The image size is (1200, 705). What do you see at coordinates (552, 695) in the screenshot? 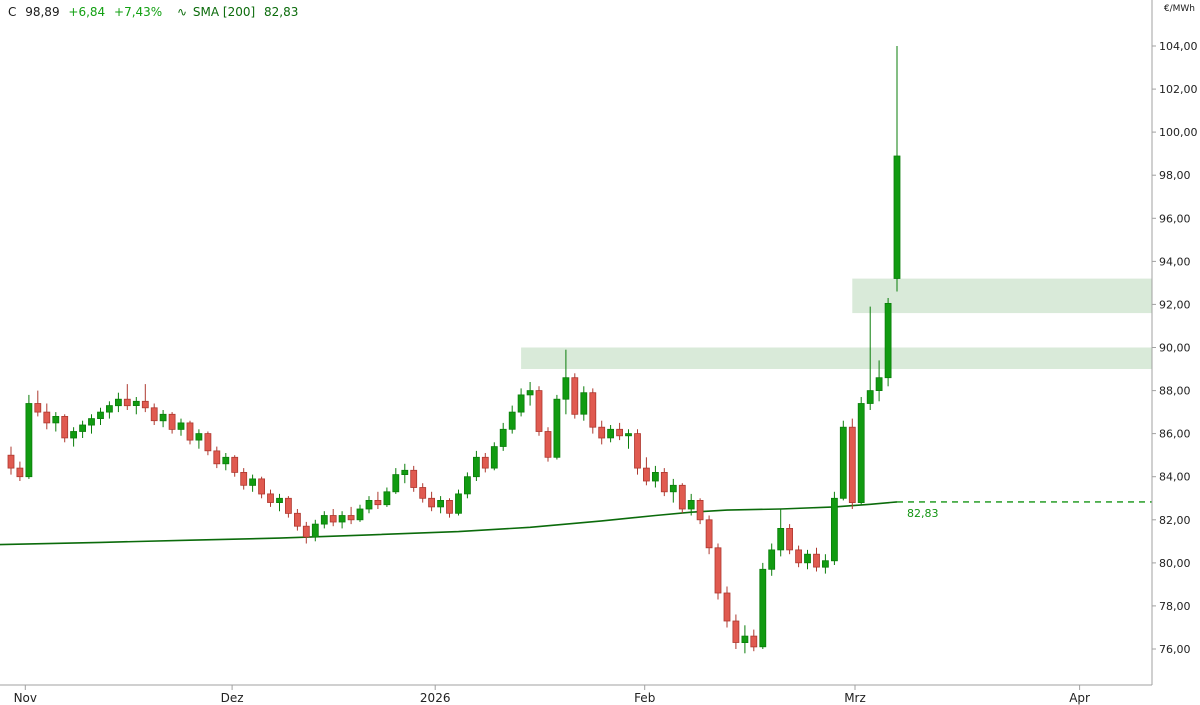
I see `time-axis: Nov Dez 2026 Feb Mrz Apr` at bounding box center [552, 695].